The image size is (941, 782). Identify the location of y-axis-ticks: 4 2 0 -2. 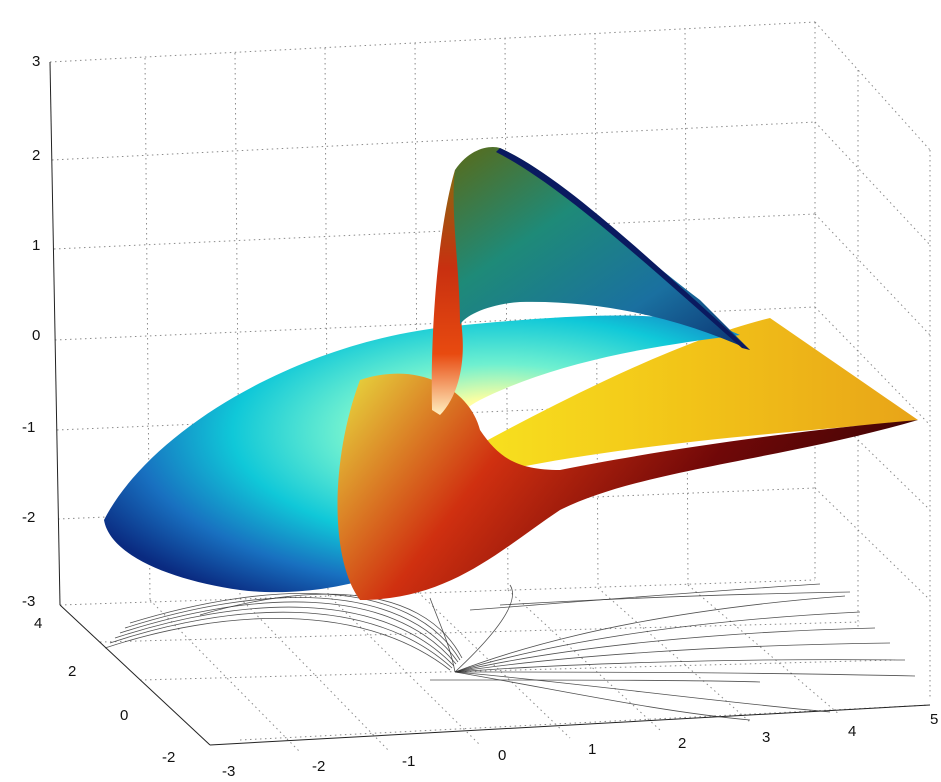
(104, 690).